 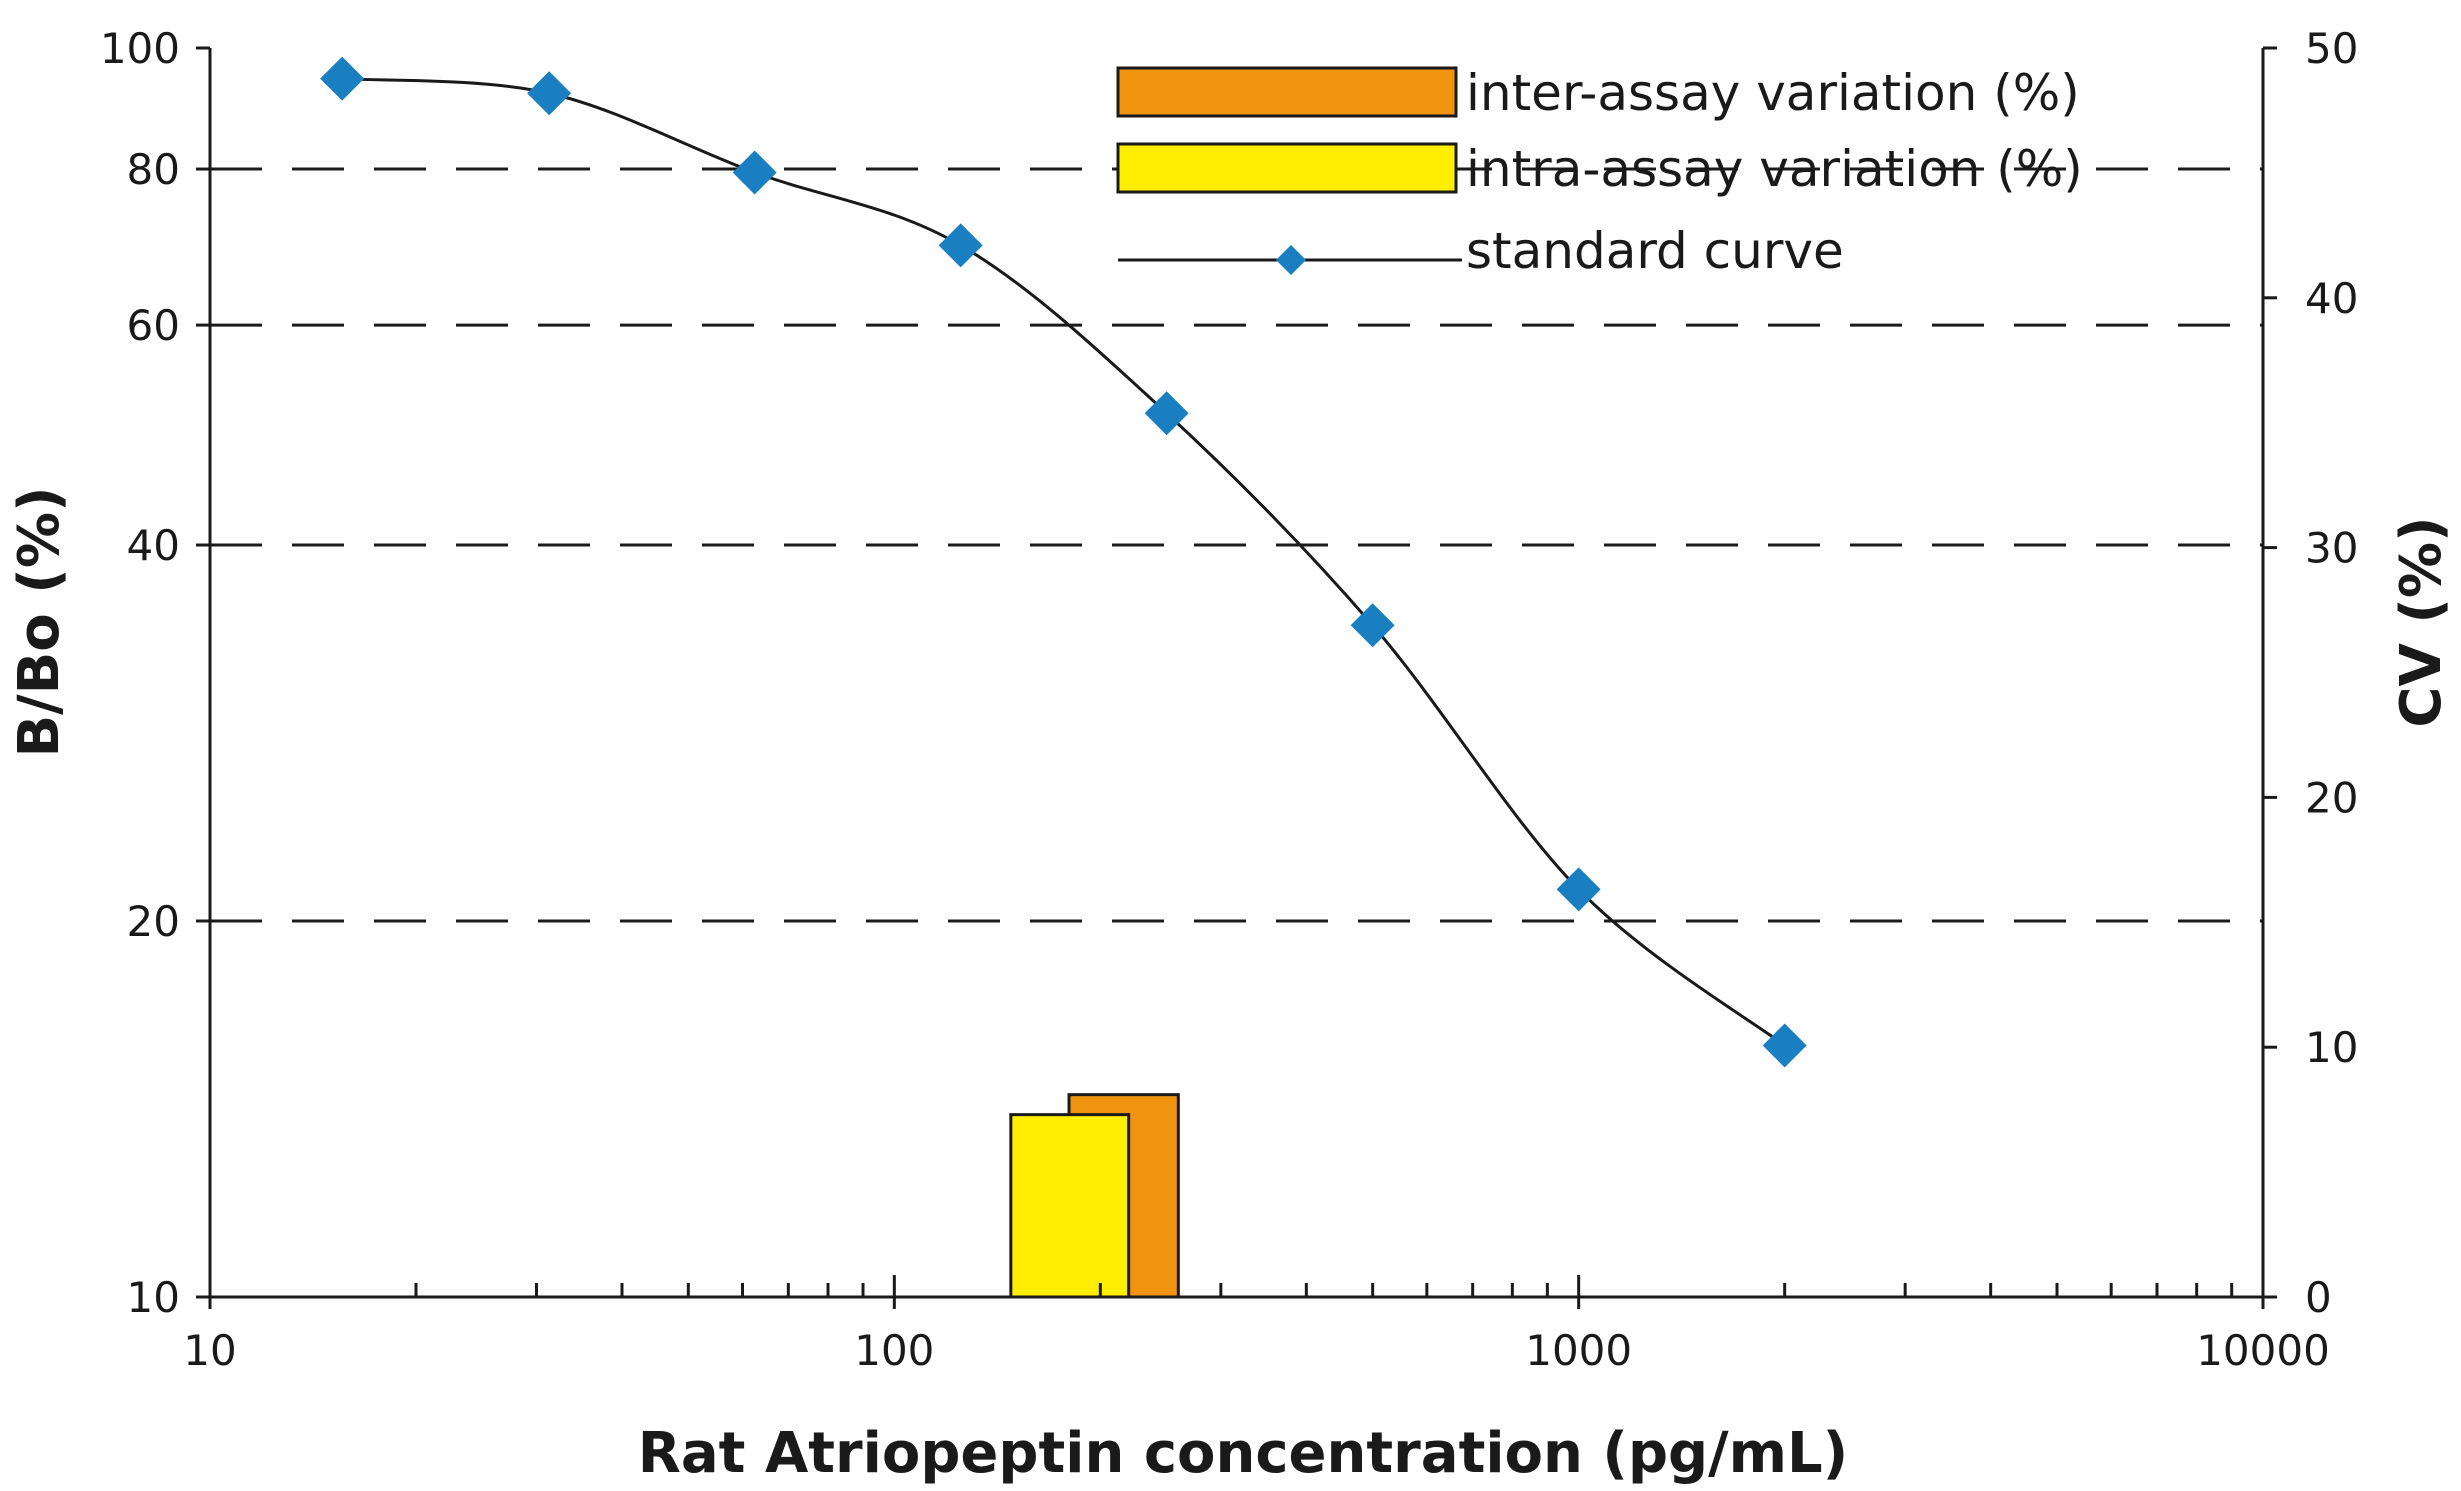 I want to click on y2-axis-title: CV (%), so click(x=2421, y=621).